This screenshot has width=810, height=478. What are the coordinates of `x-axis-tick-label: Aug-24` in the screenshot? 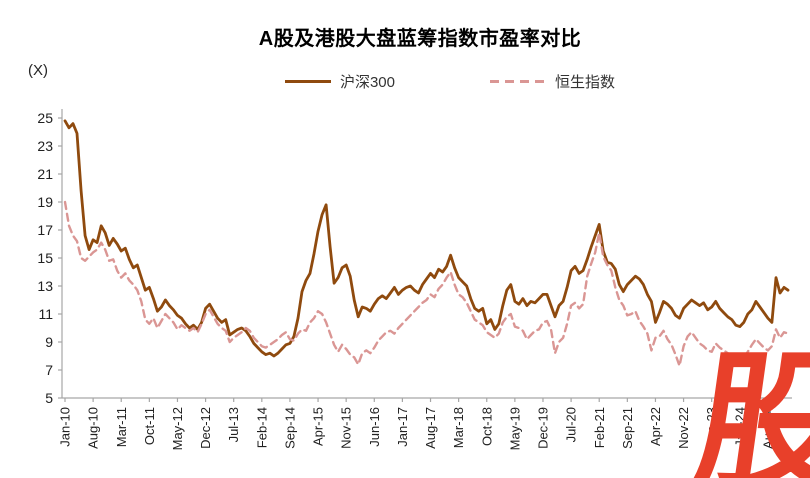 It's located at (767, 428).